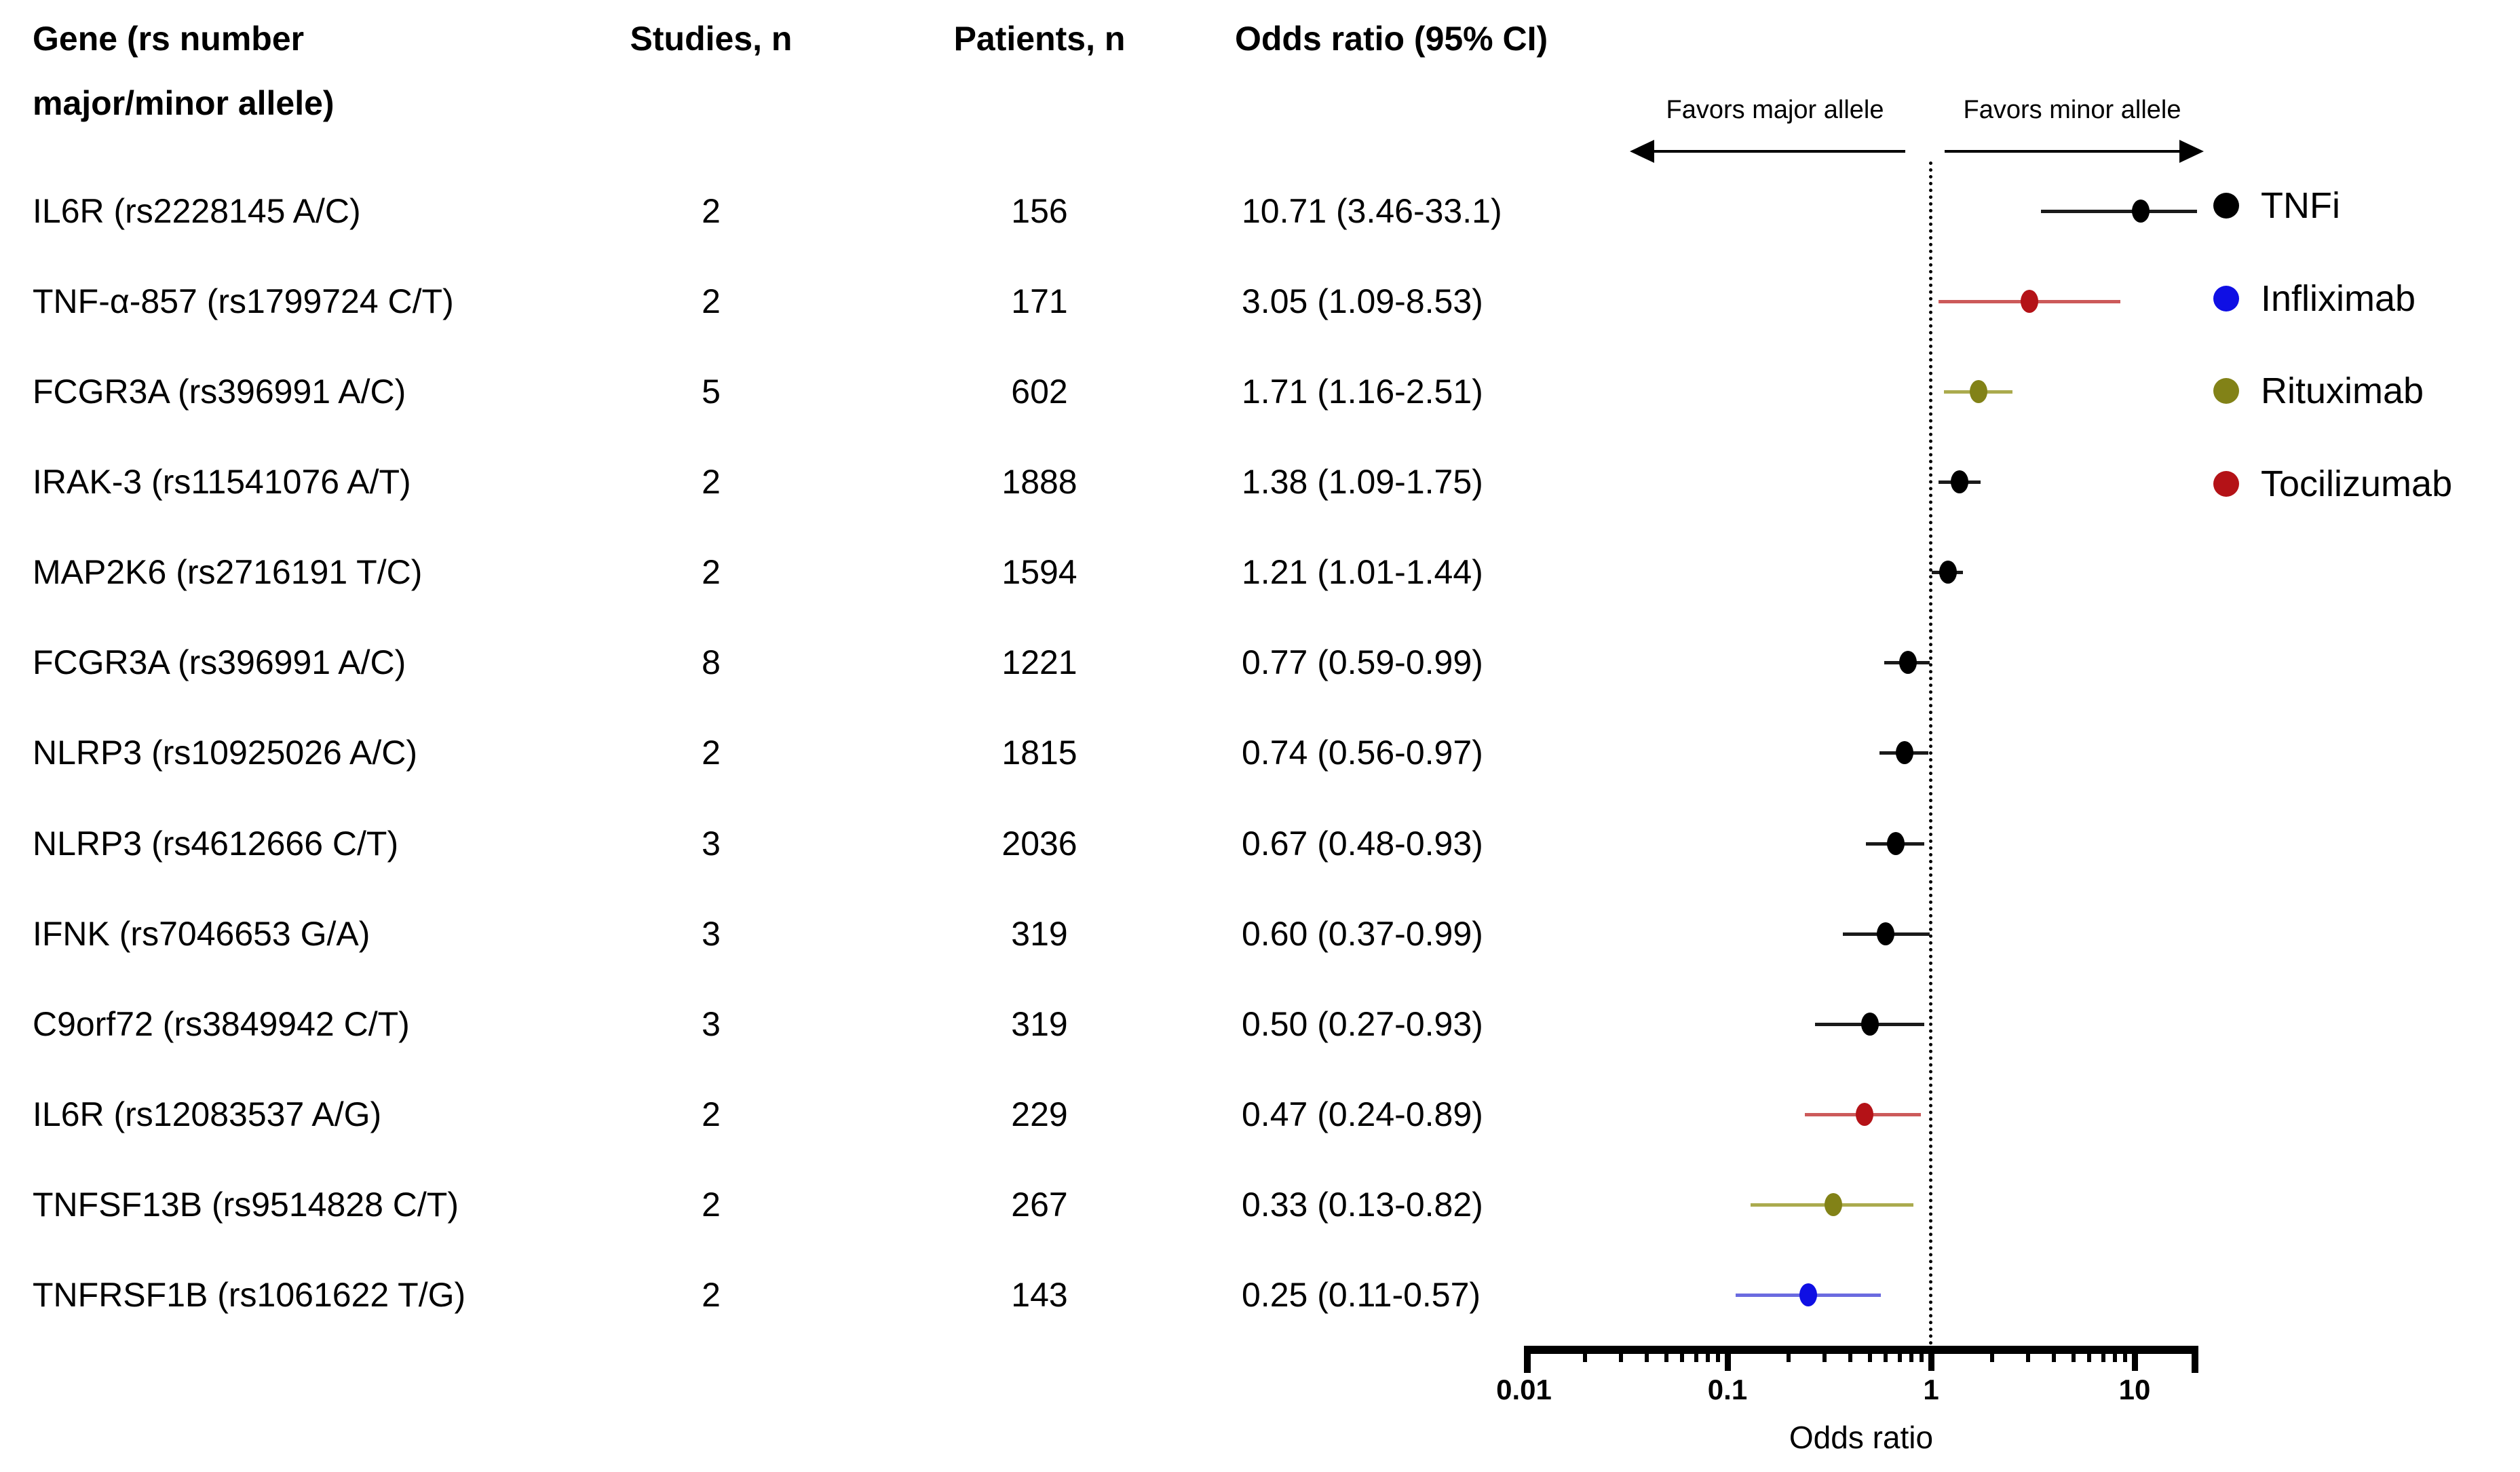 The width and height of the screenshot is (2520, 1472). What do you see at coordinates (1362, 572) in the screenshot?
I see `row-odds-ratio-value: 1.21 (1.01-1.44)` at bounding box center [1362, 572].